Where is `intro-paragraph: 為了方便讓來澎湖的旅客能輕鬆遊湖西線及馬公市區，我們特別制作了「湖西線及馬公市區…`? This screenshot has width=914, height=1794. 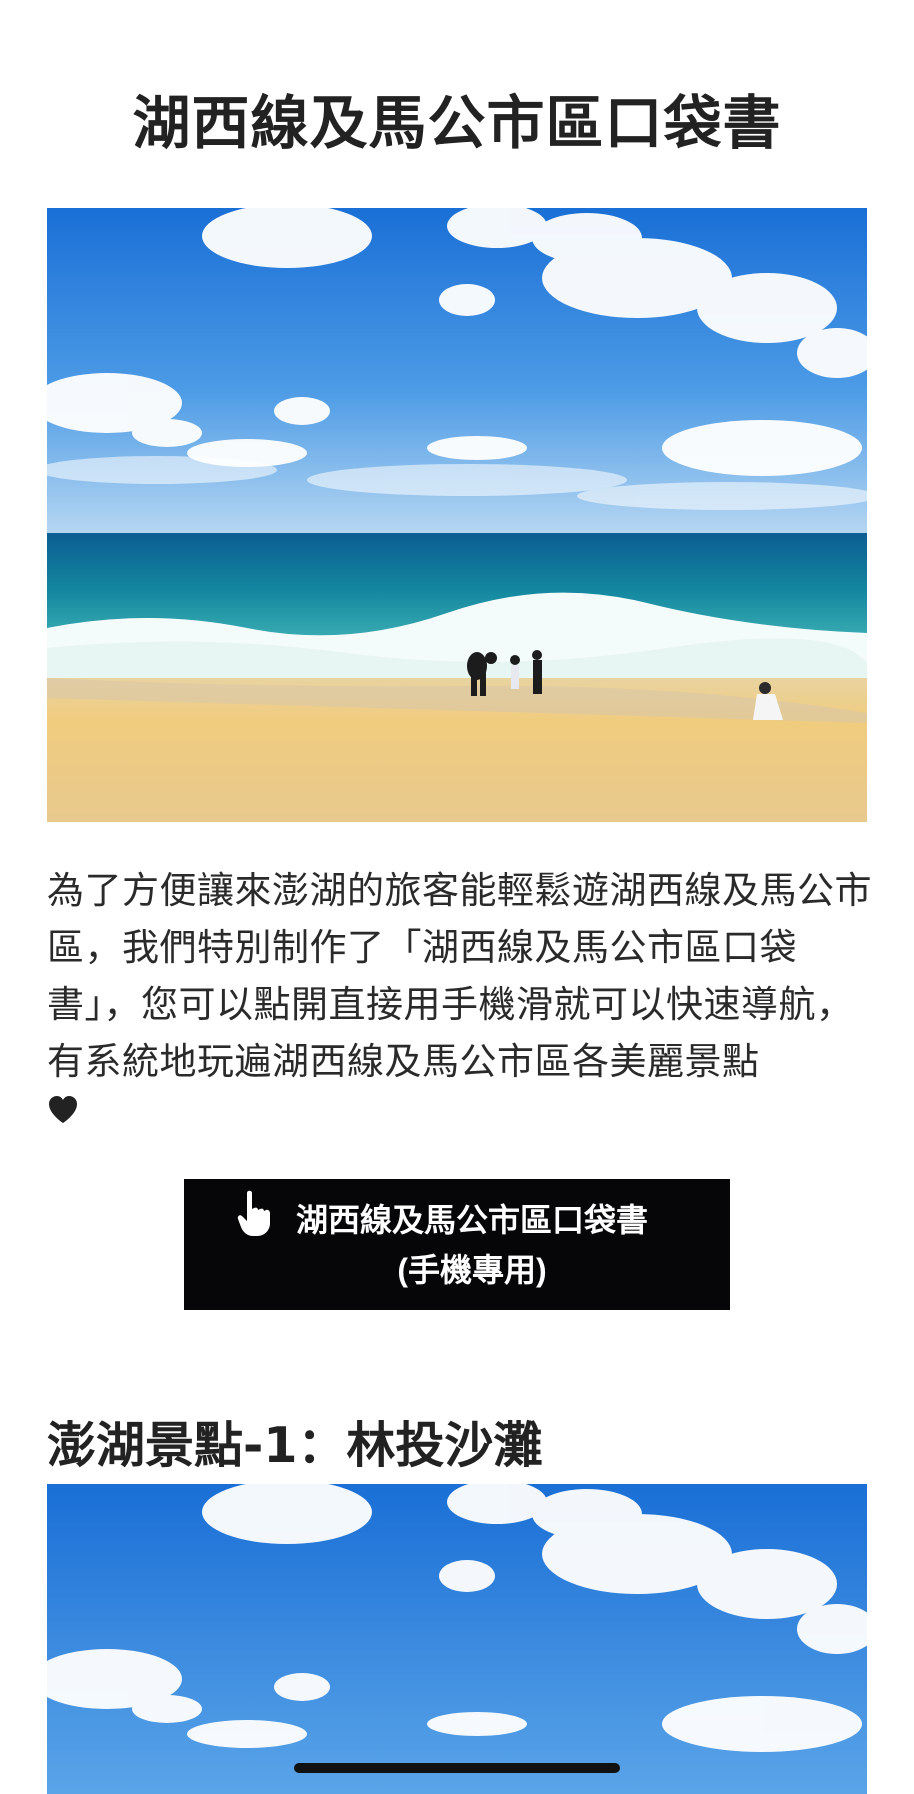 intro-paragraph: 為了方便讓來澎湖的旅客能輕鬆遊湖西線及馬公市區，我們特別制作了「湖西線及馬公市區… is located at coordinates (460, 994).